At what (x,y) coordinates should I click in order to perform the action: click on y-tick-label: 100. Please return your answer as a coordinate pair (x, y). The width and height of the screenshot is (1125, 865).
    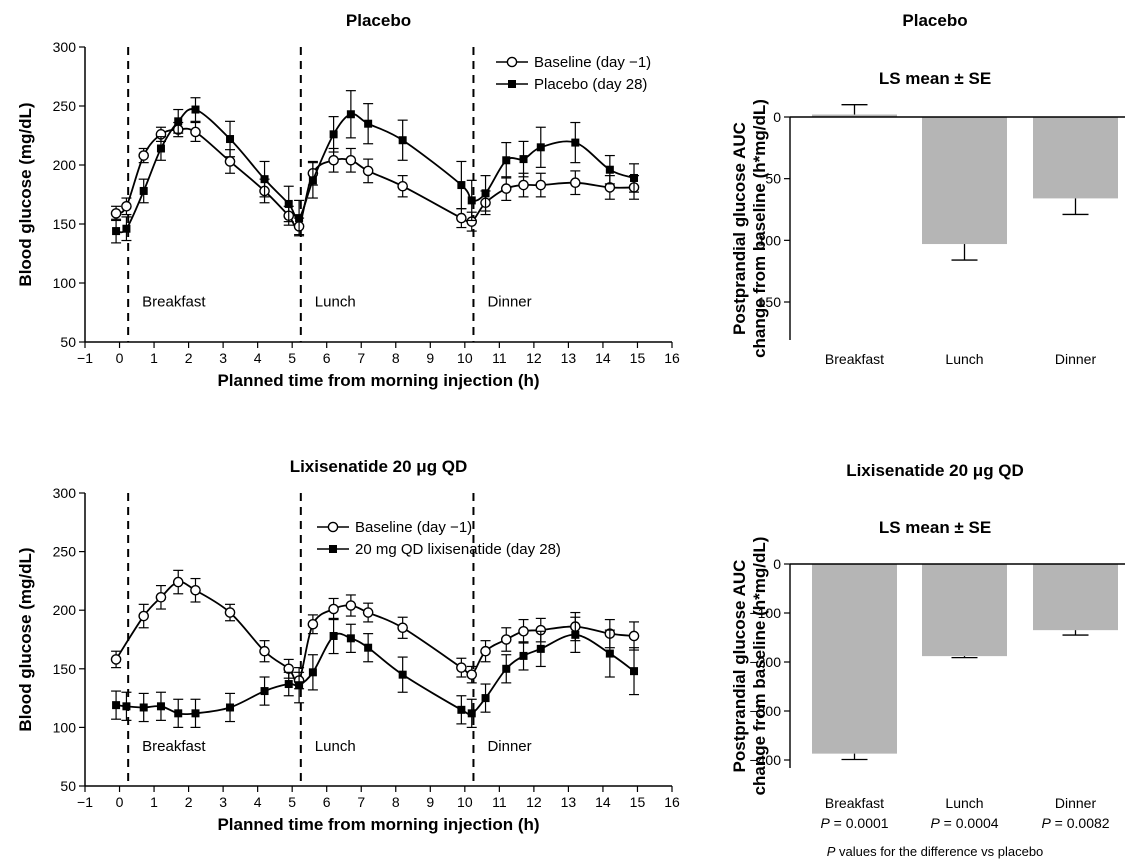
    Looking at the image, I should click on (65, 727).